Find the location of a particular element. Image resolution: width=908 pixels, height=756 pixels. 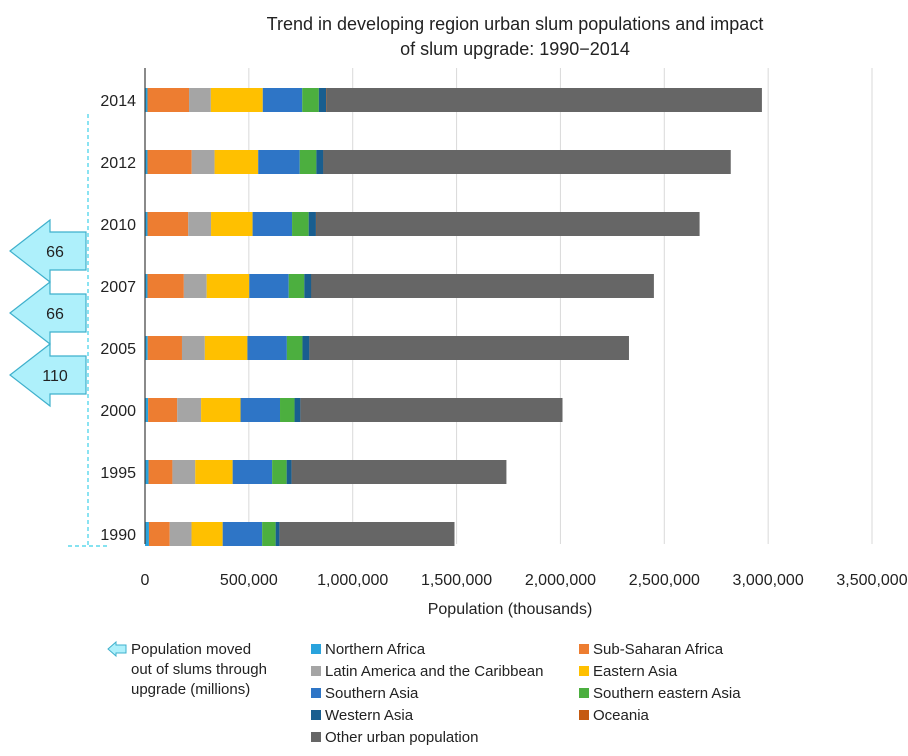

upgrade-arrows: 66 66 110 is located at coordinates (59, 330).